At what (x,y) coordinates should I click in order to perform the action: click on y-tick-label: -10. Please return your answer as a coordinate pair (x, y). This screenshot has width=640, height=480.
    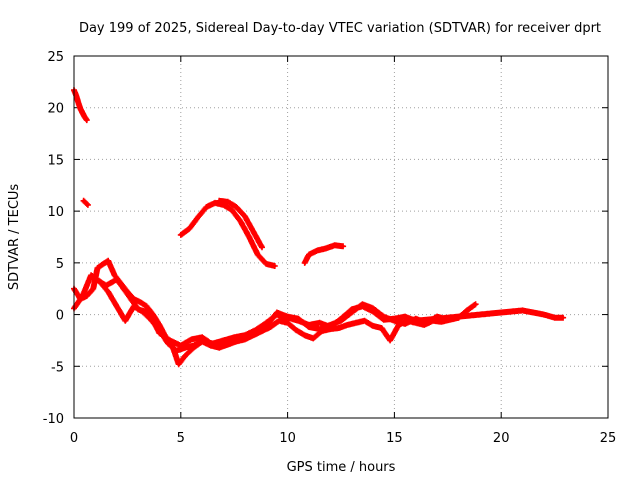
    Looking at the image, I should click on (53, 419).